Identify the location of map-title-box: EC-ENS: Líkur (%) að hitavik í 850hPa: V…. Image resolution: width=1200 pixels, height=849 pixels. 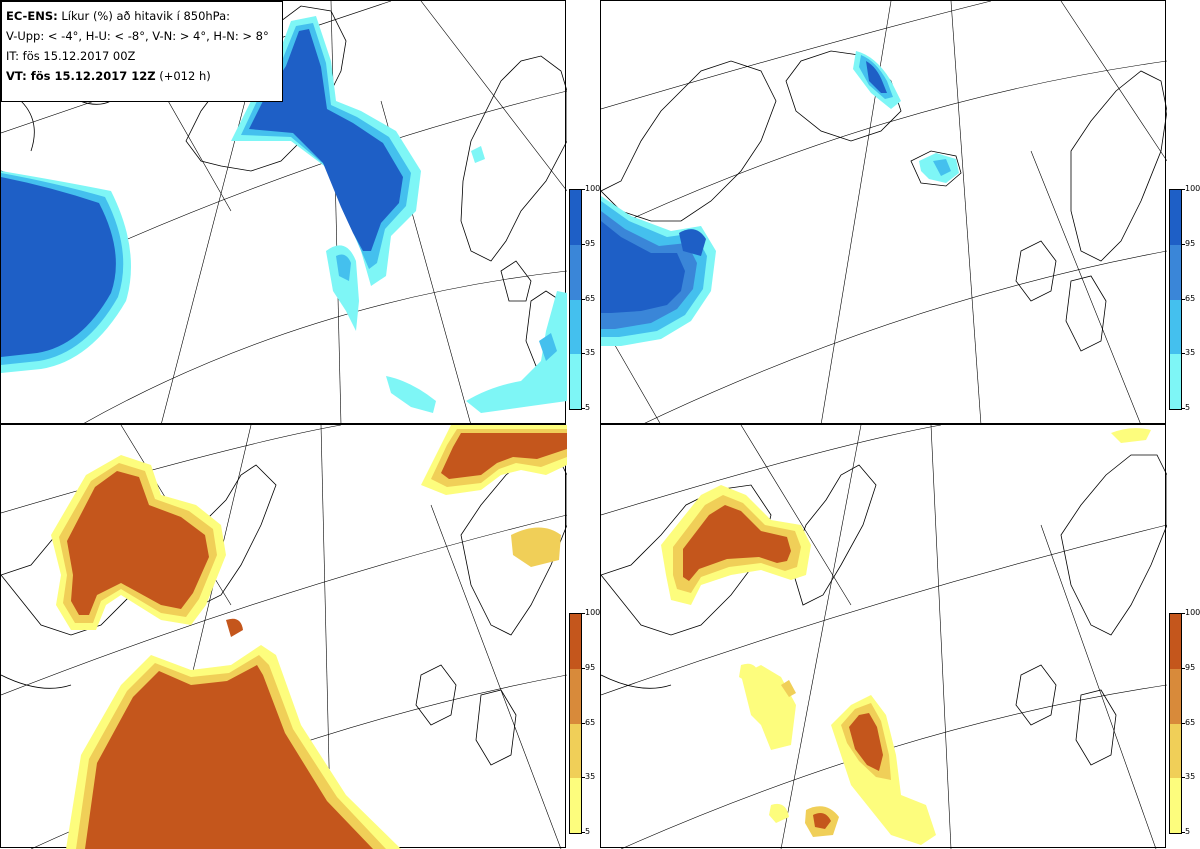
(142, 51).